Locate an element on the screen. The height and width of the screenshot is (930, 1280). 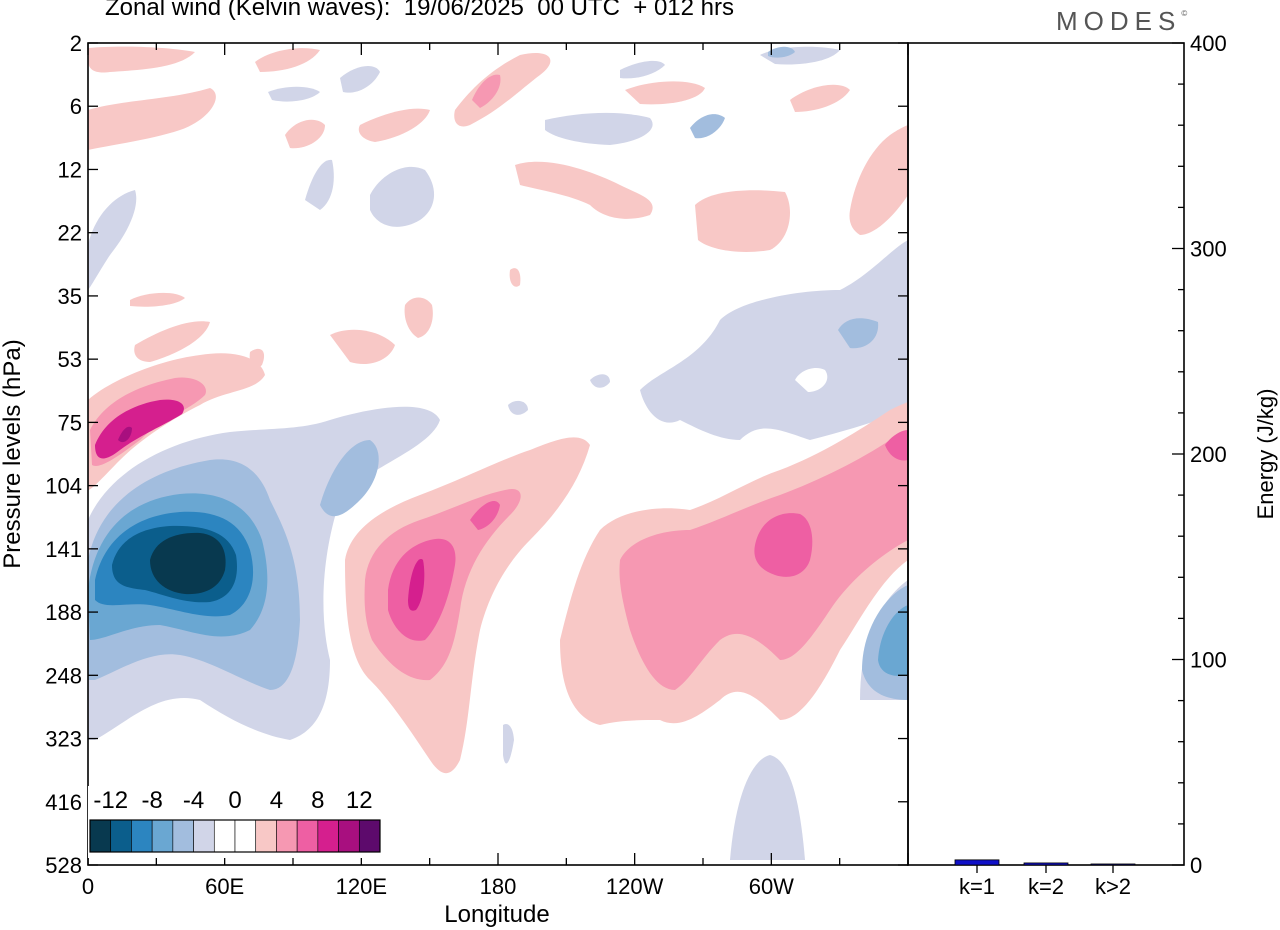
energy-category-label: k>2 is located at coordinates (1113, 886).